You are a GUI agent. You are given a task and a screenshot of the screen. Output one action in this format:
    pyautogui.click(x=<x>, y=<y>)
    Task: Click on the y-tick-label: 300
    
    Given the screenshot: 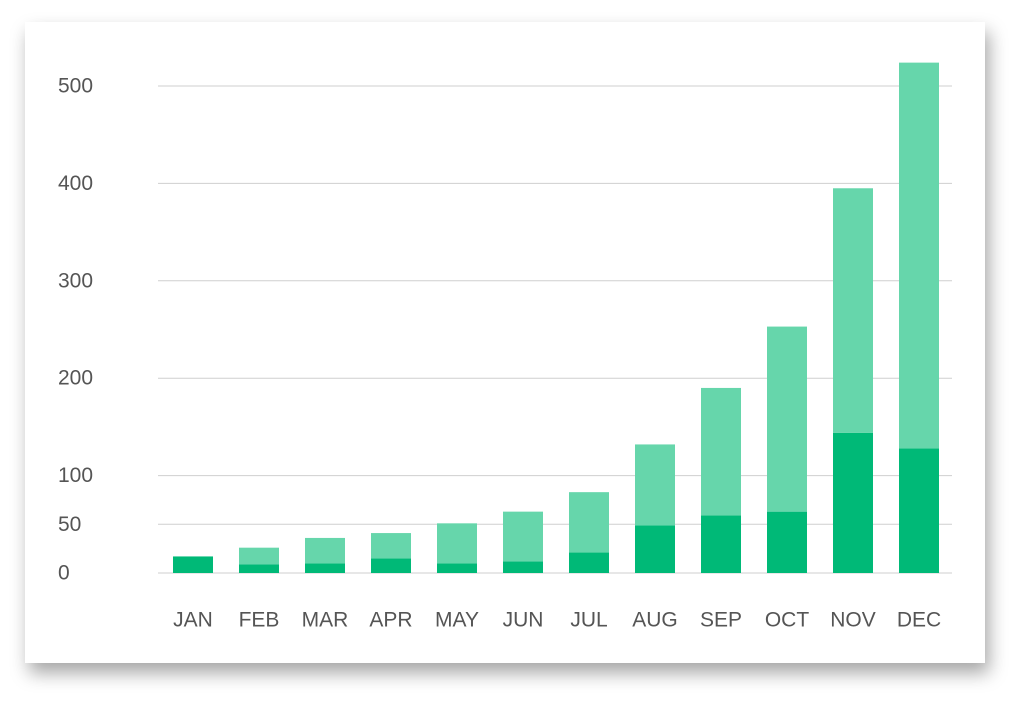 What is the action you would take?
    pyautogui.click(x=75, y=280)
    